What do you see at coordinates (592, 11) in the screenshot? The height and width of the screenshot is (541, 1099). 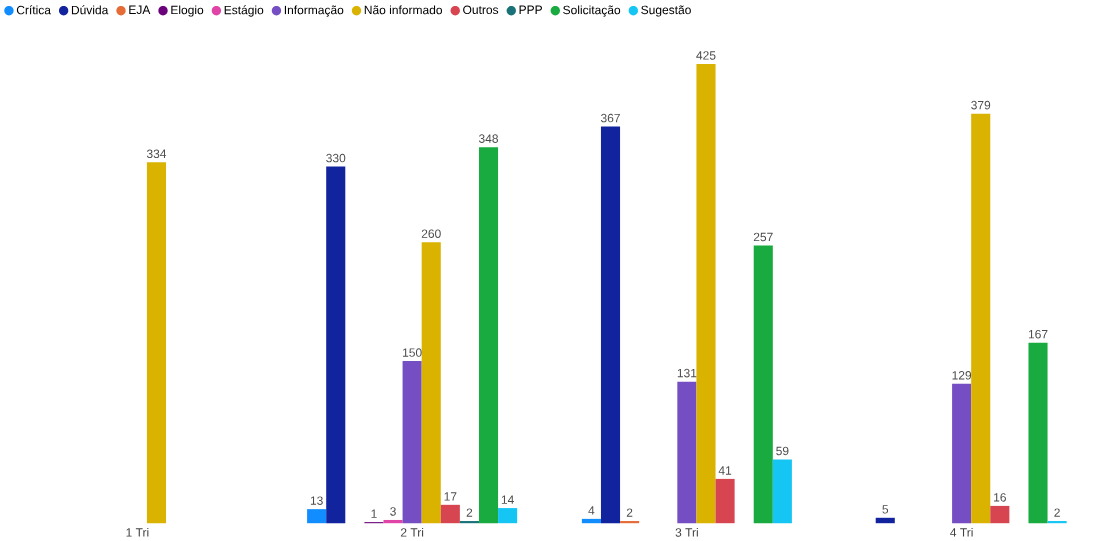 I see `legend-label: Solicitação` at bounding box center [592, 11].